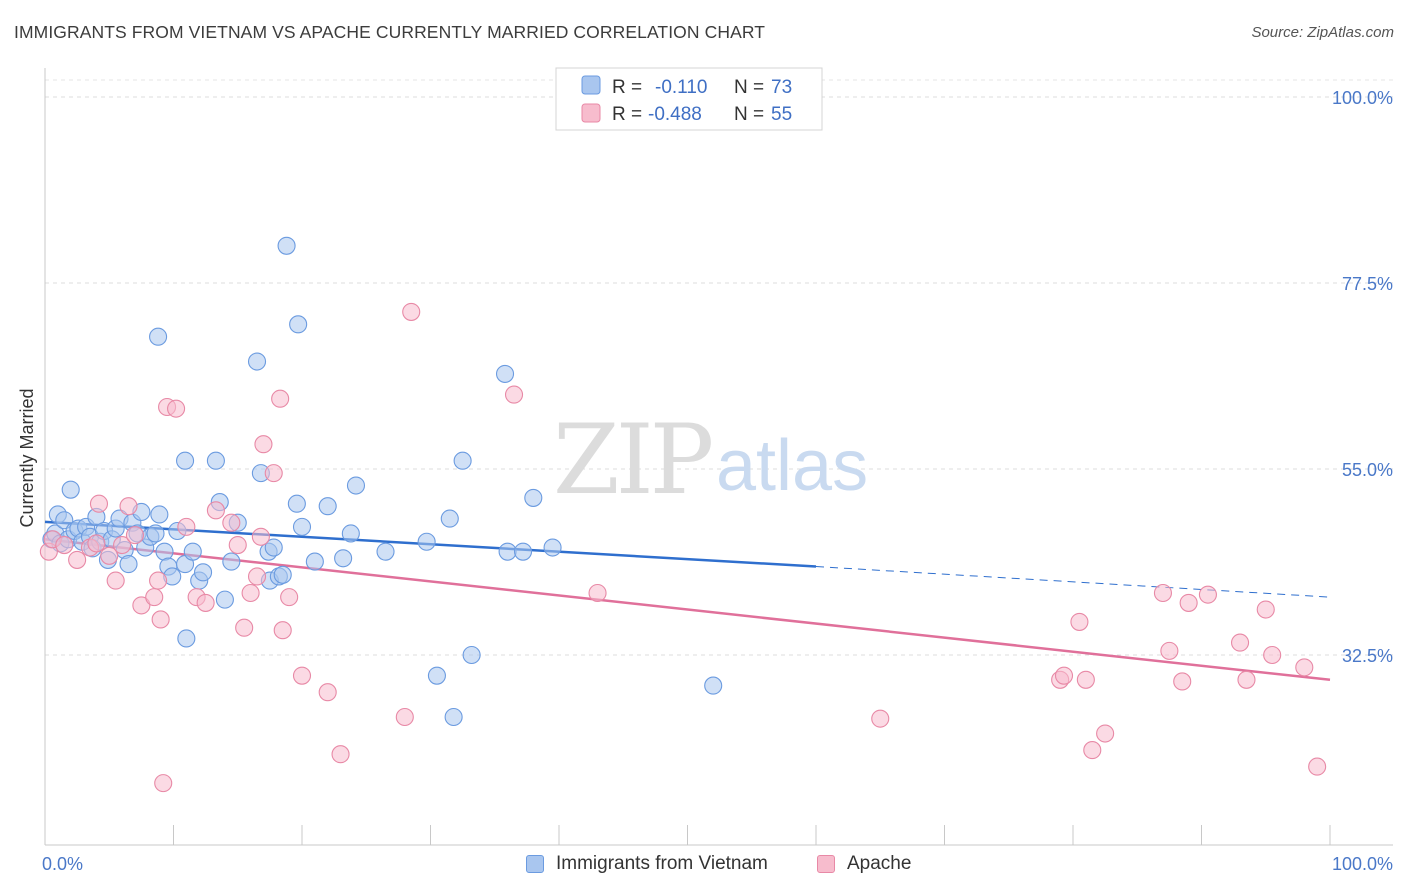 Image resolution: width=1406 pixels, height=892 pixels. Describe the element at coordinates (1367, 470) in the screenshot. I see `y-tick-label-1: 55.0%` at that location.